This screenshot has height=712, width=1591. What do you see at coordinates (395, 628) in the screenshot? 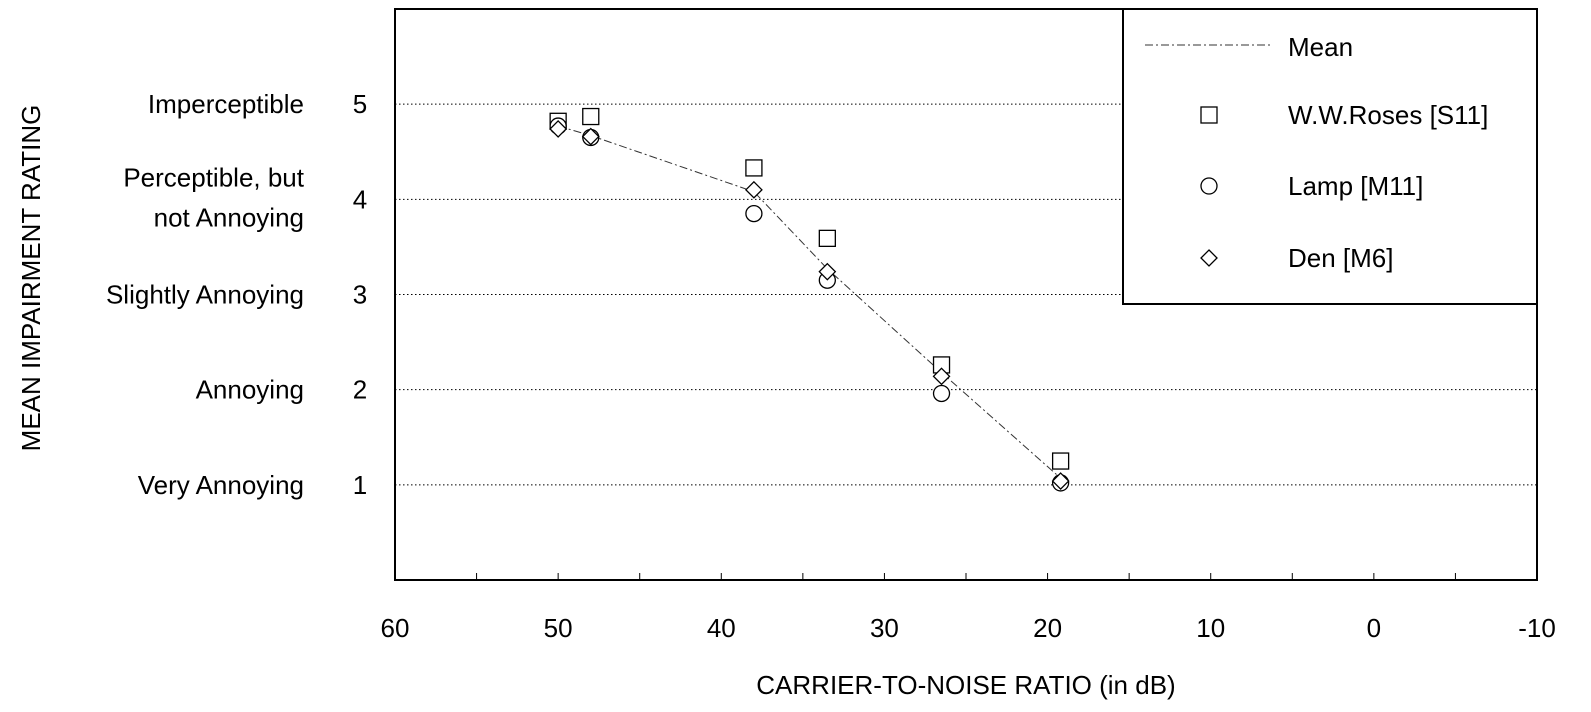
I see `x-tick-label: 60` at bounding box center [395, 628].